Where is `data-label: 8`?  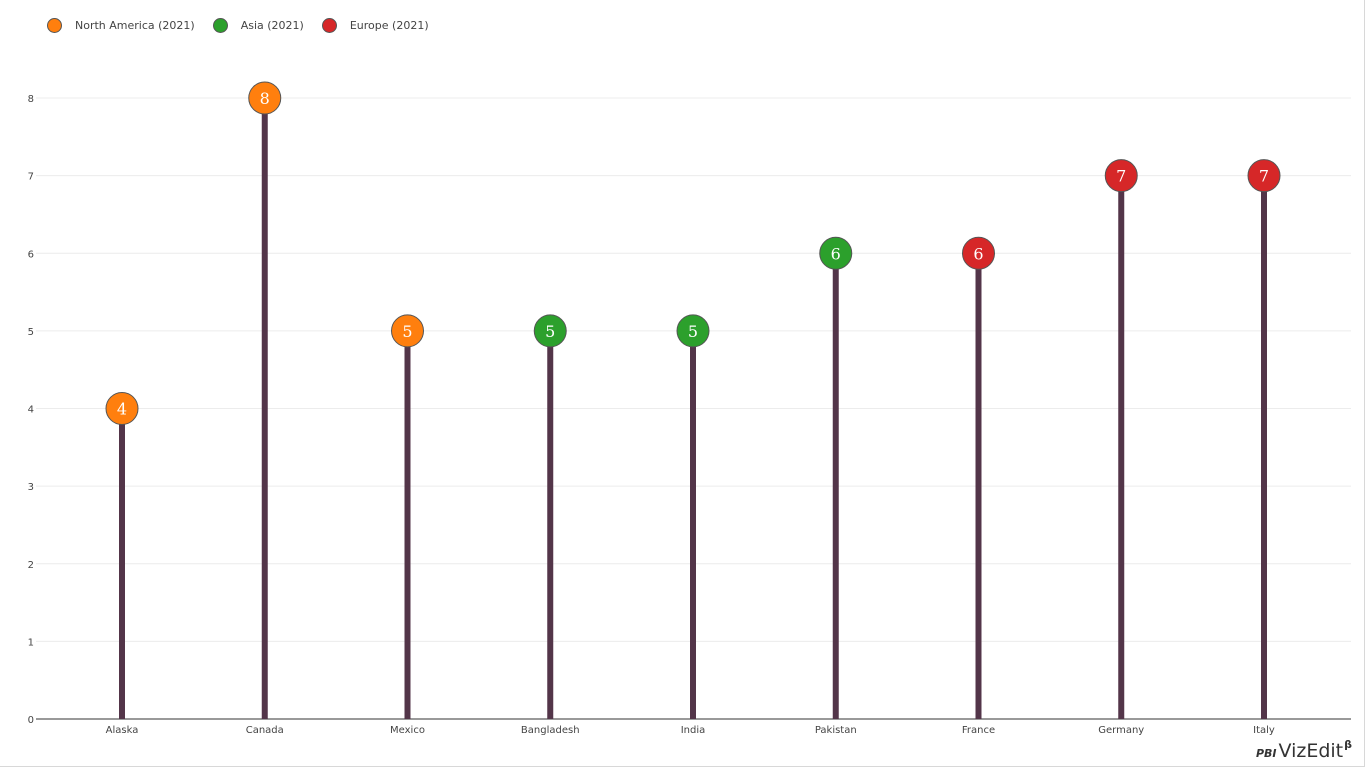 data-label: 8 is located at coordinates (265, 98).